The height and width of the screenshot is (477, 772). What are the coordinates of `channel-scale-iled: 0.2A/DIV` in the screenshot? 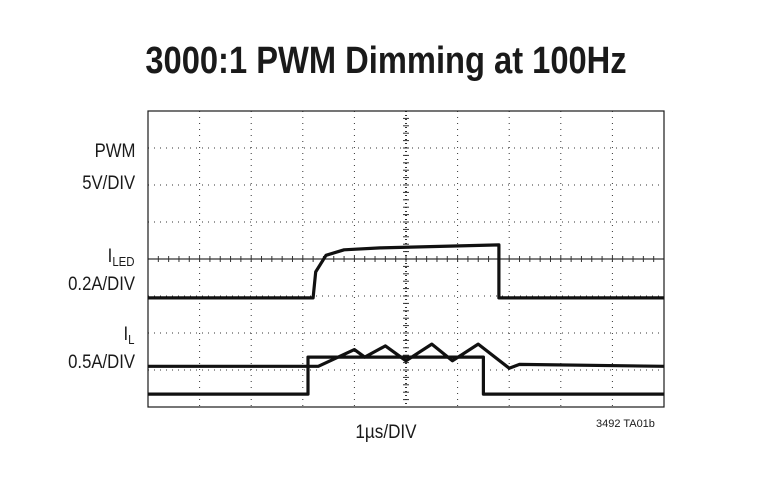 It's located at (101, 284).